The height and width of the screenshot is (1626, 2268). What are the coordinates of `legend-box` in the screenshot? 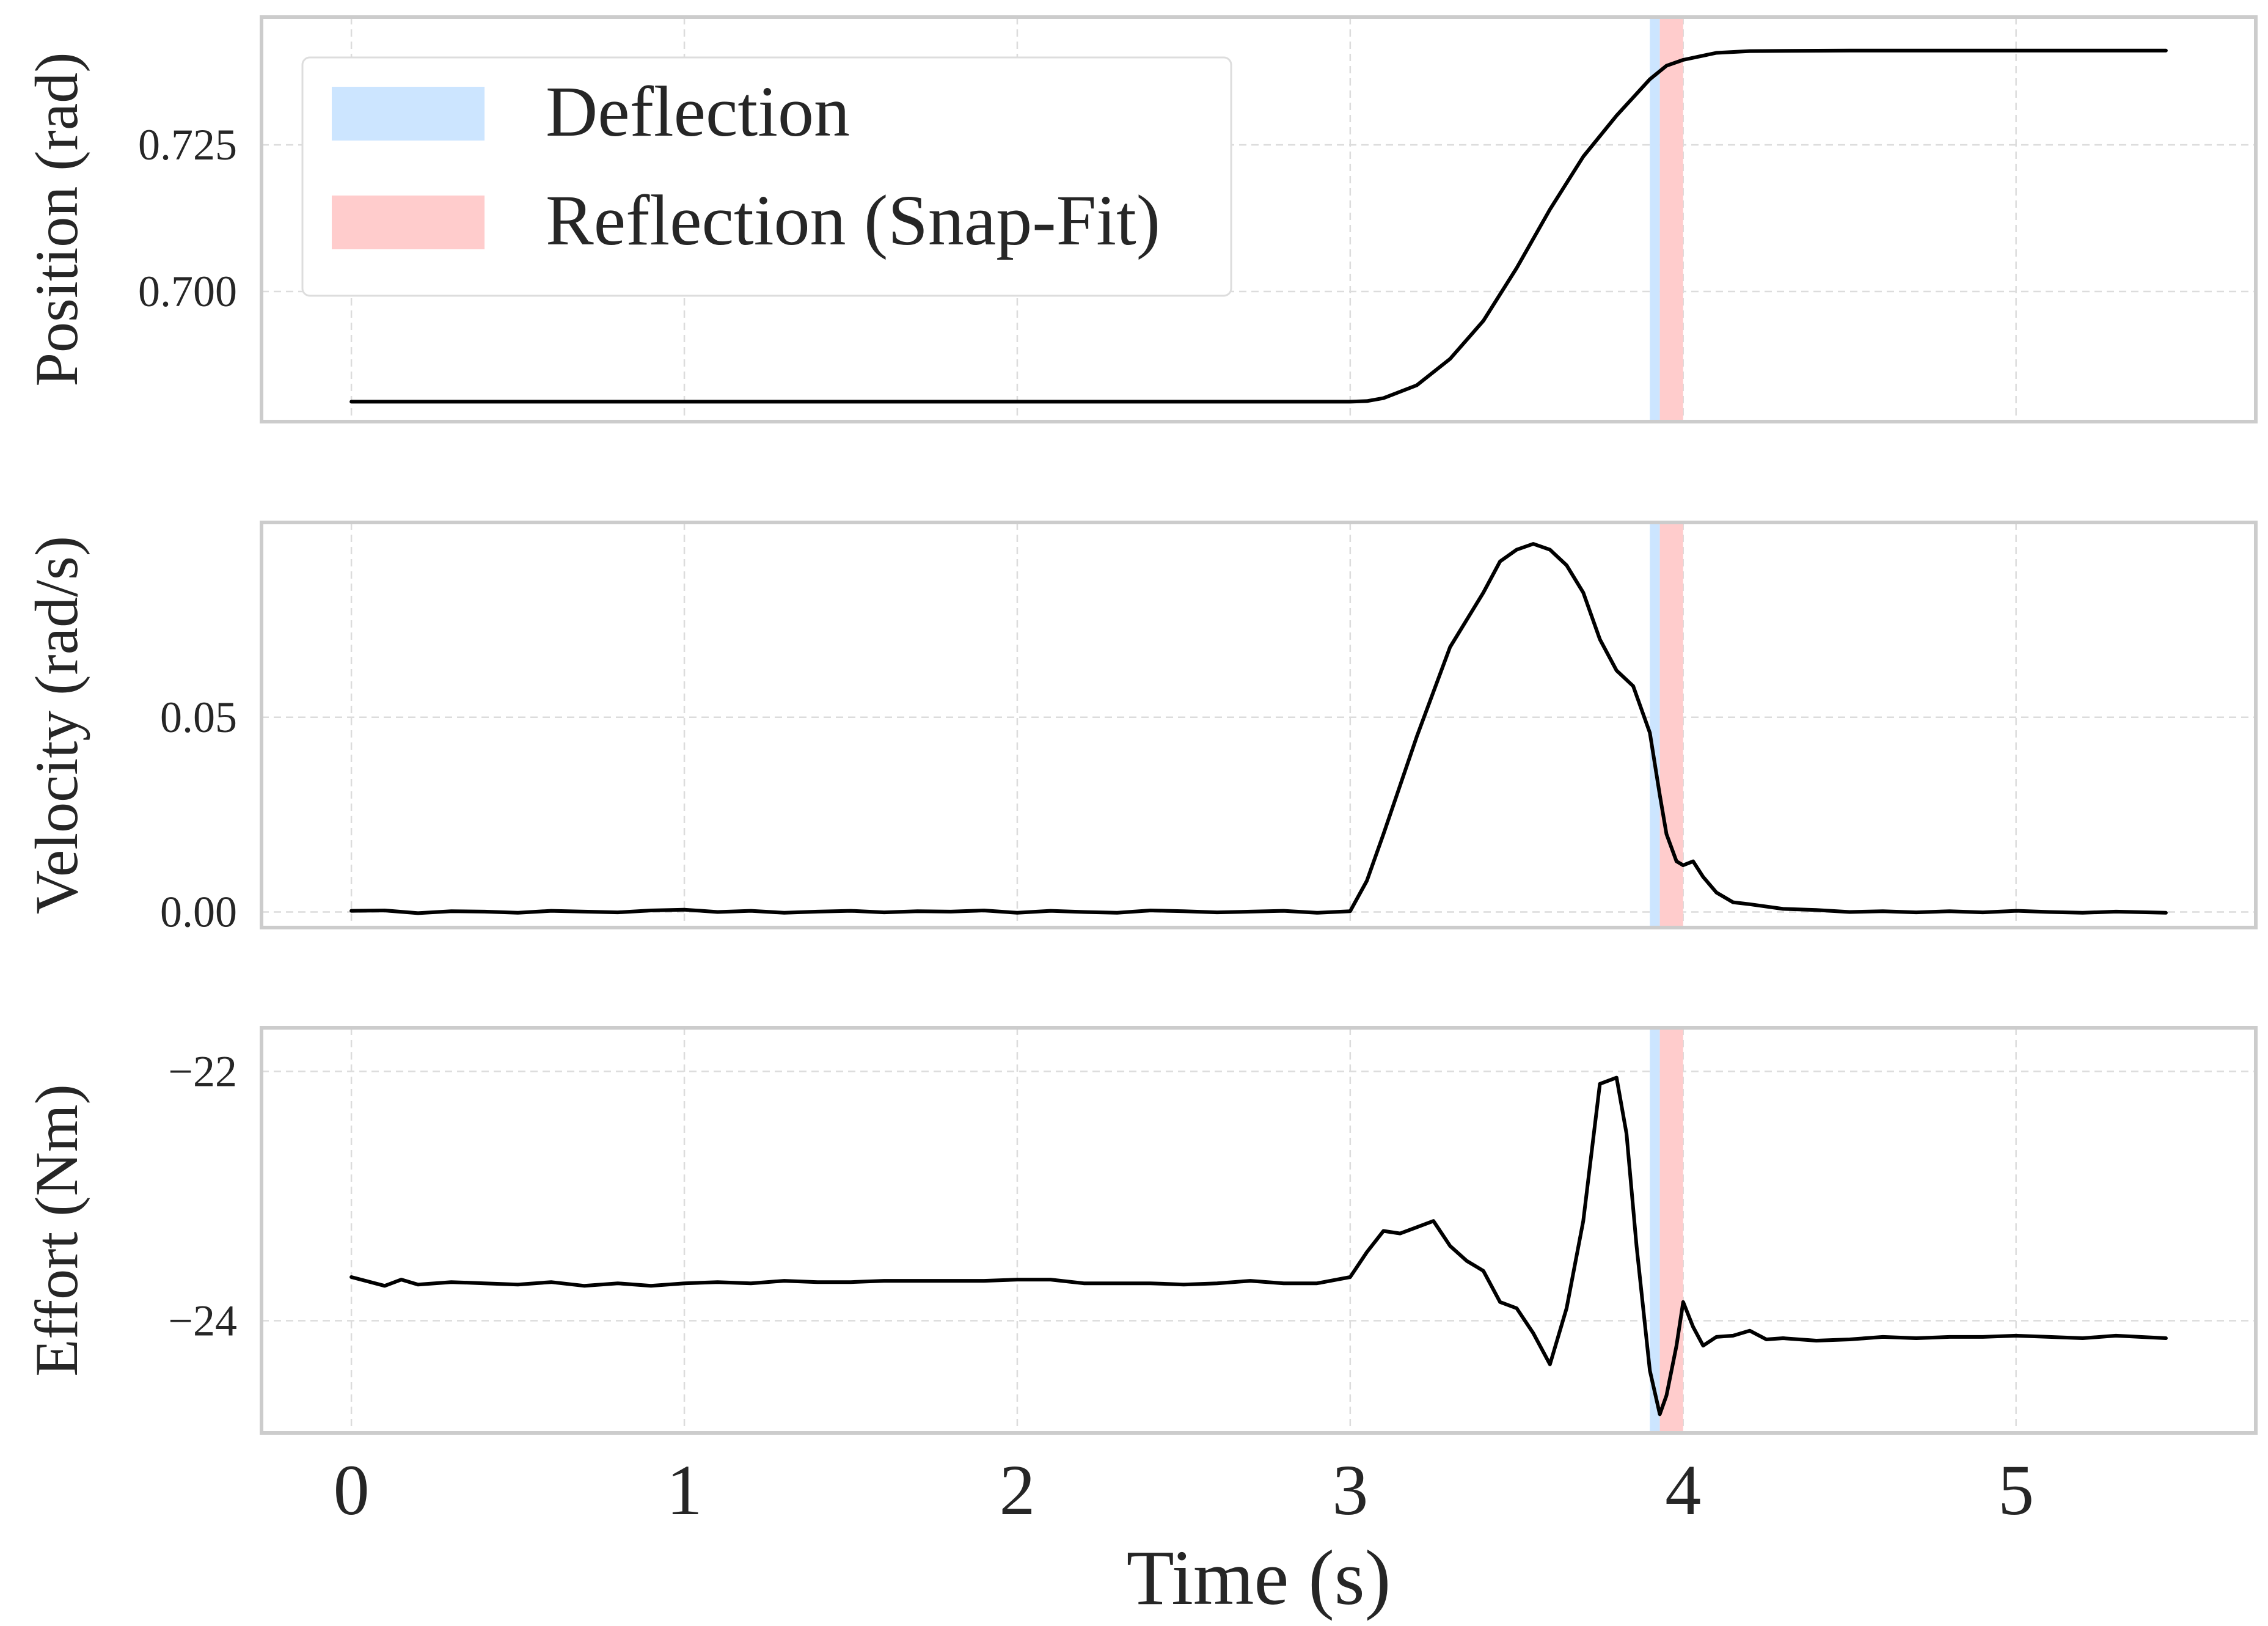 It's located at (766, 176).